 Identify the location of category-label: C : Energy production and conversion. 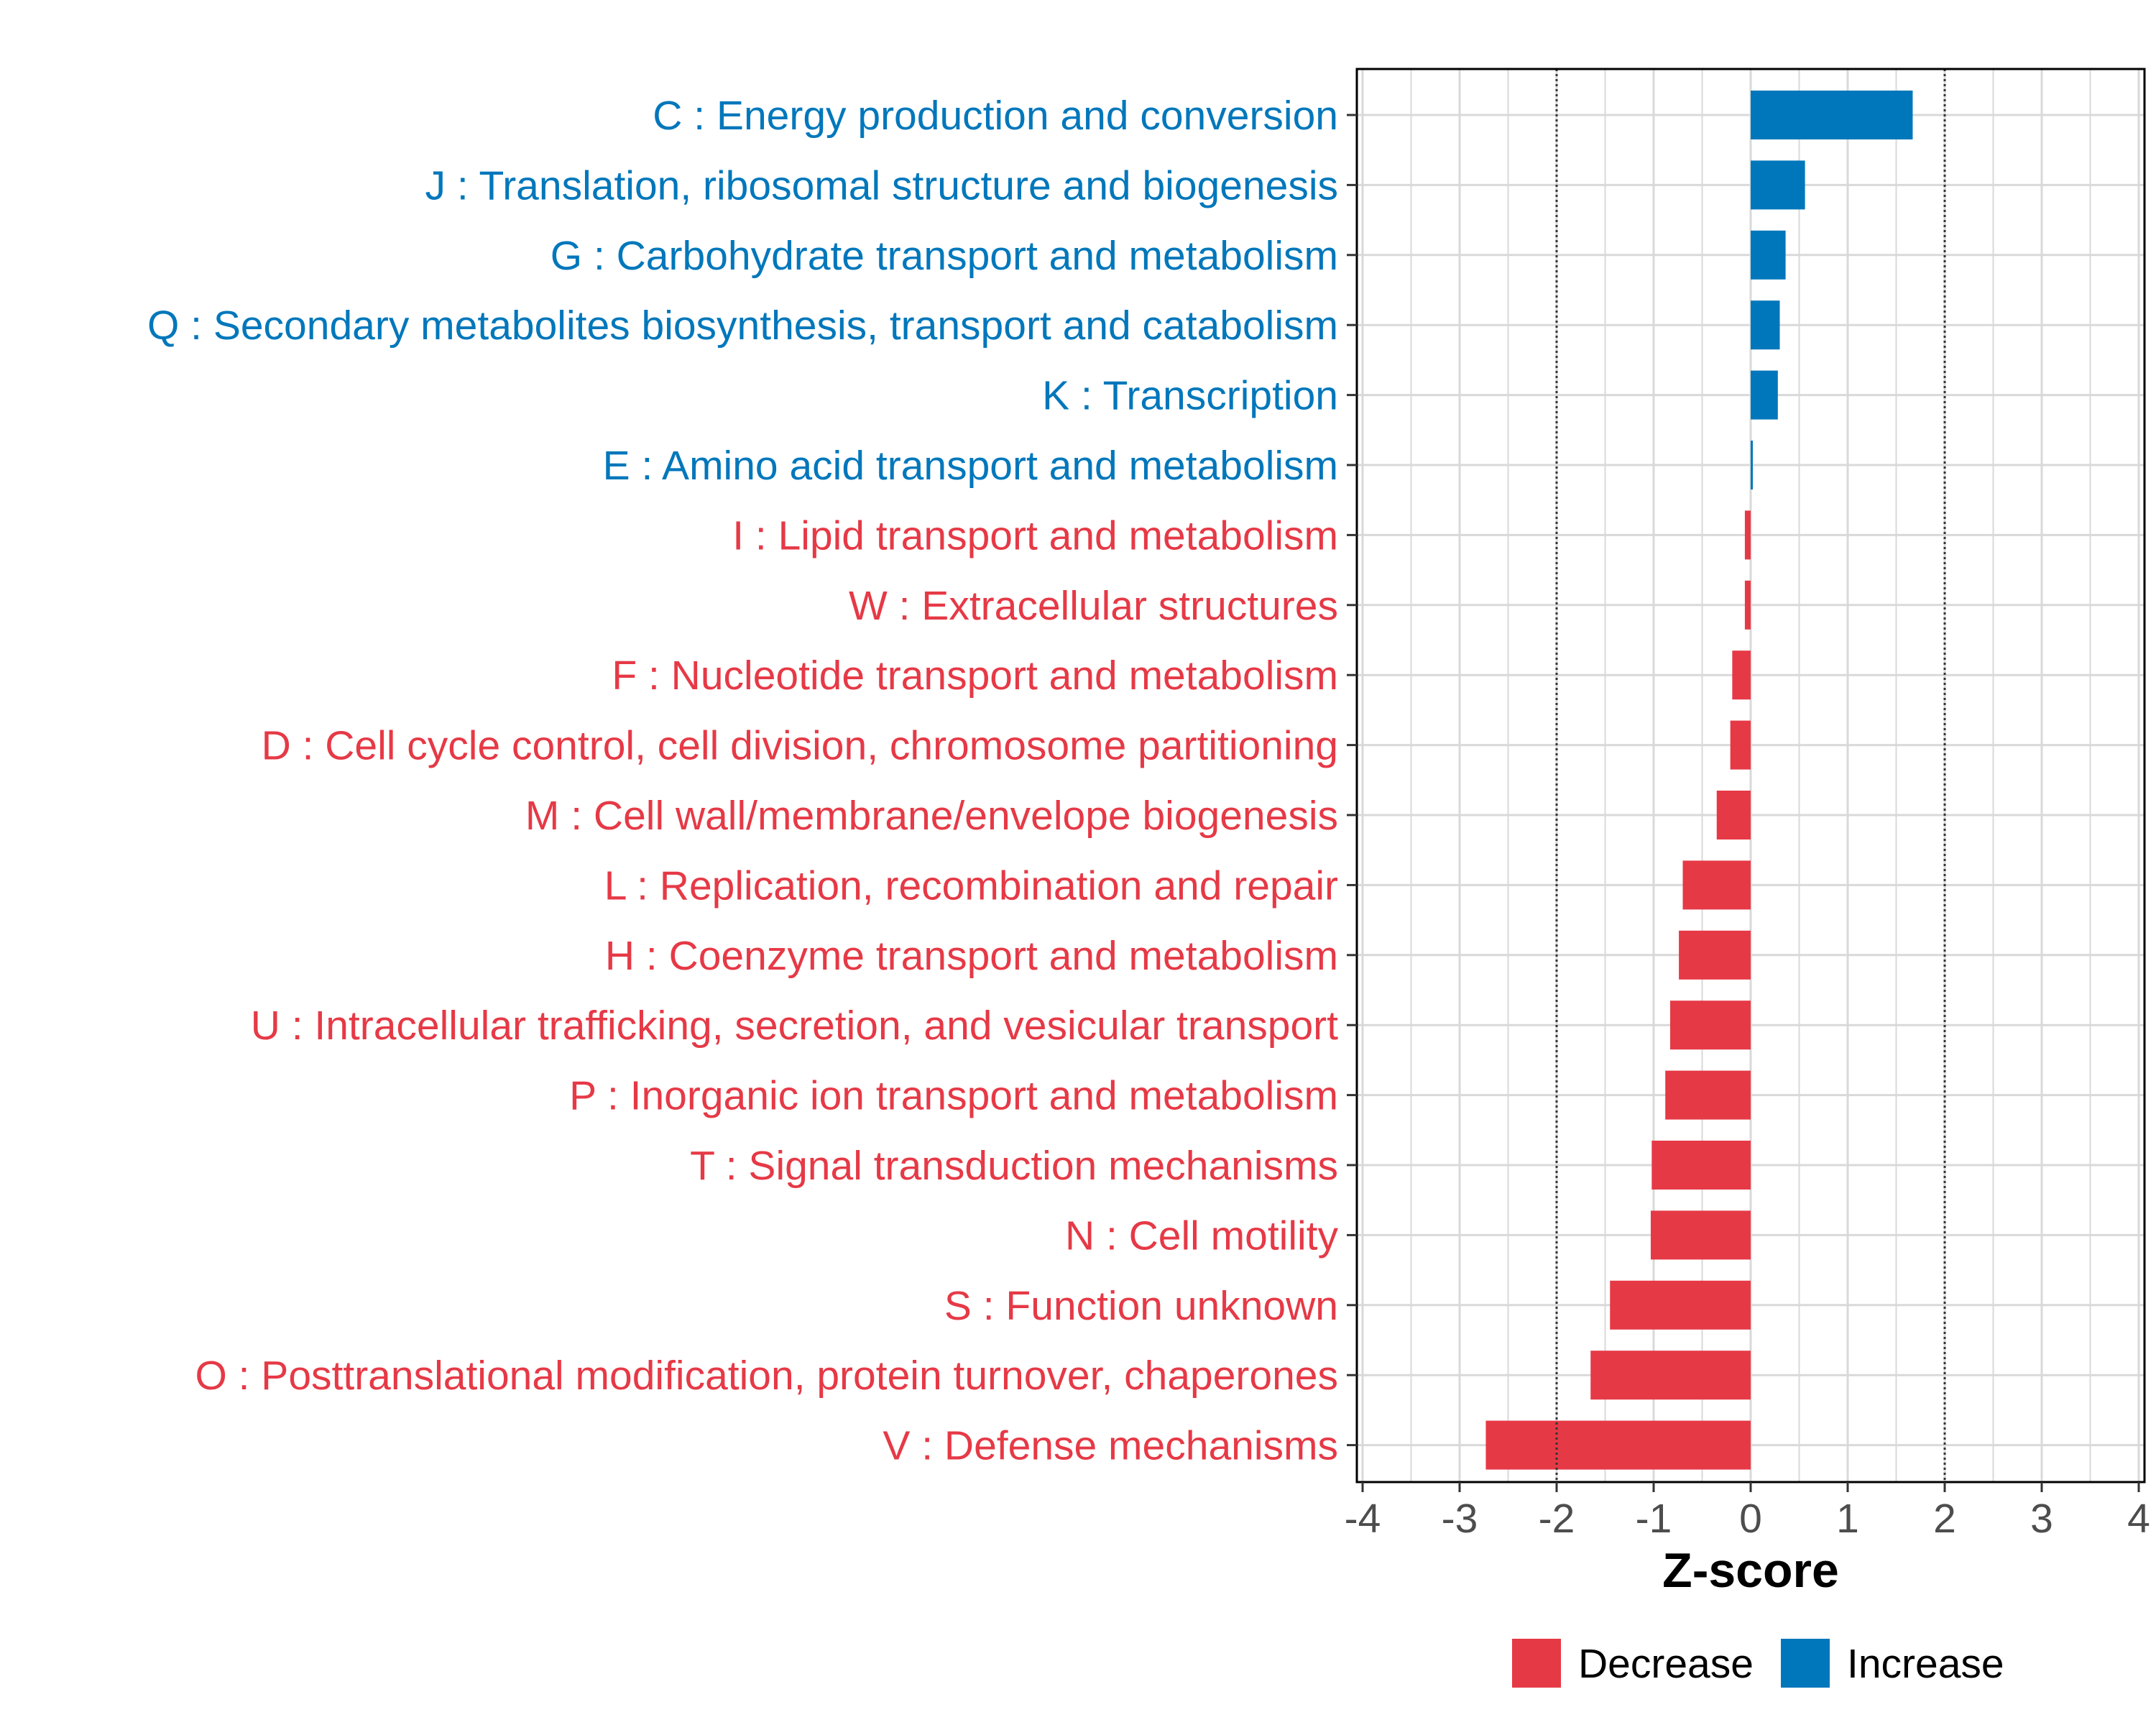
(995, 116).